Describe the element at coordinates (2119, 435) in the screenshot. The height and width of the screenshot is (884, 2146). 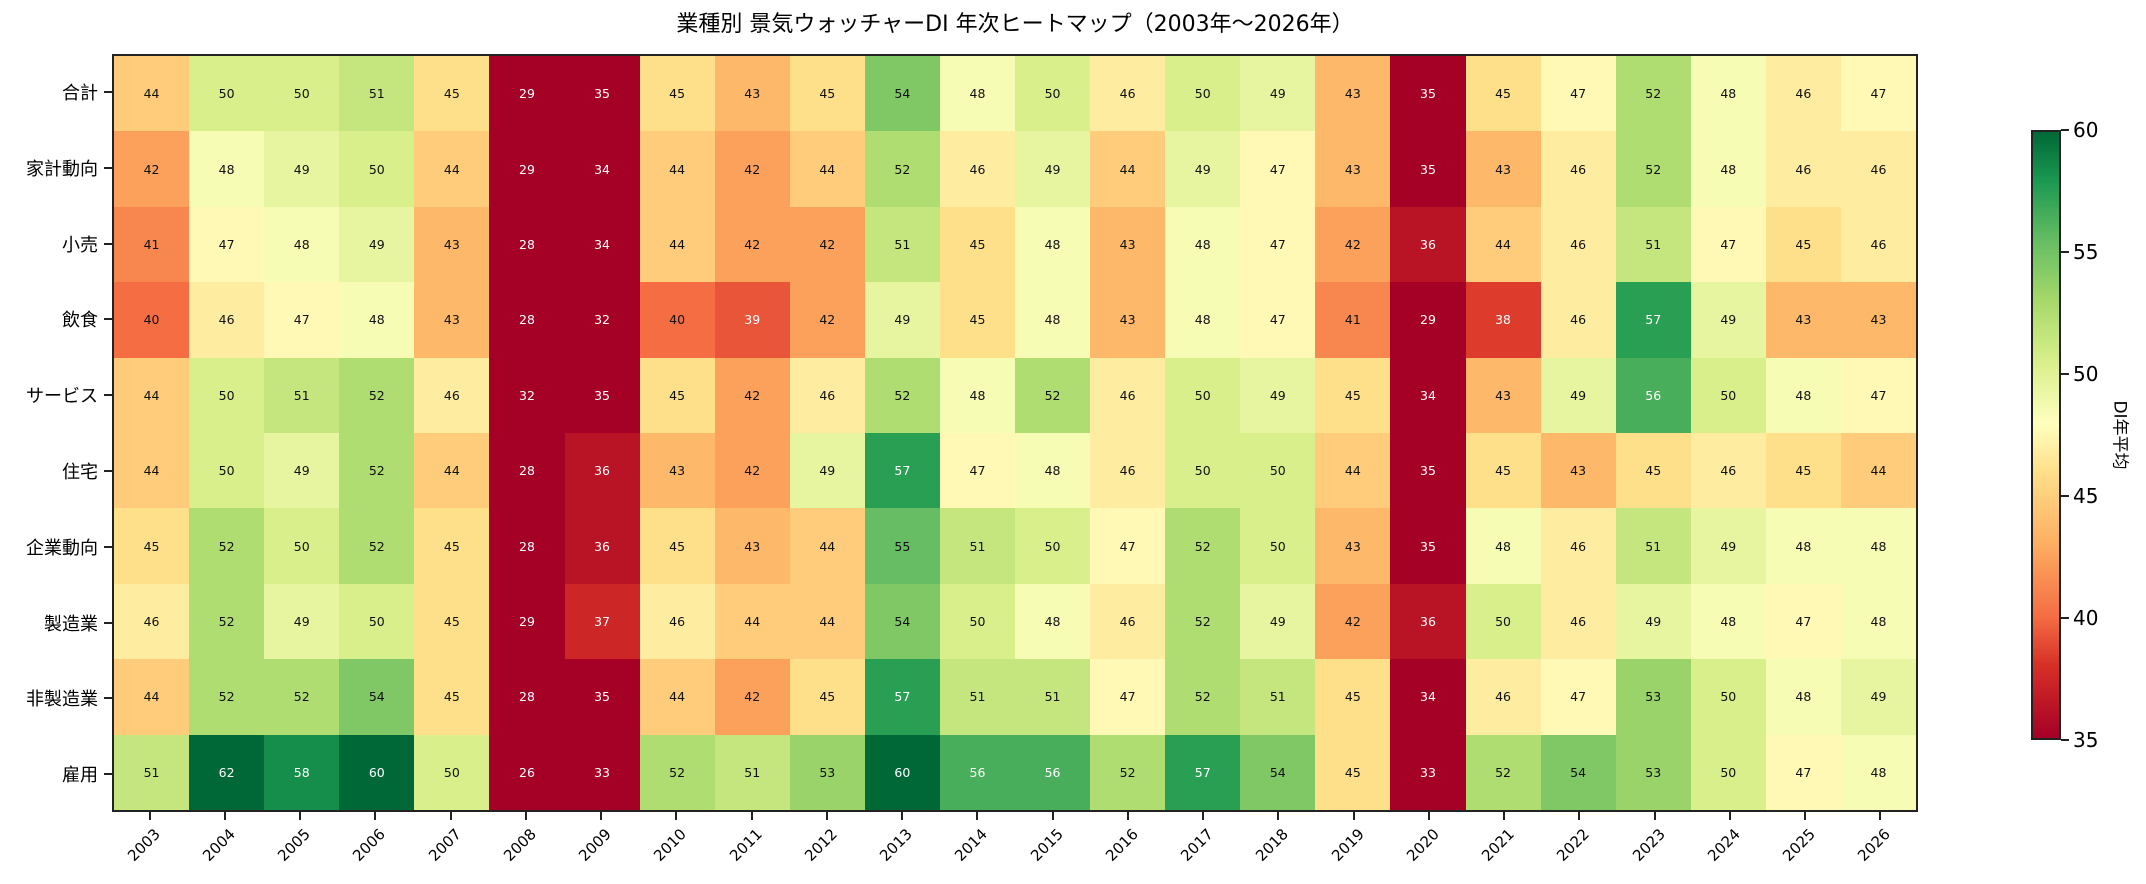
I see `colorbar-label: DI年平均` at that location.